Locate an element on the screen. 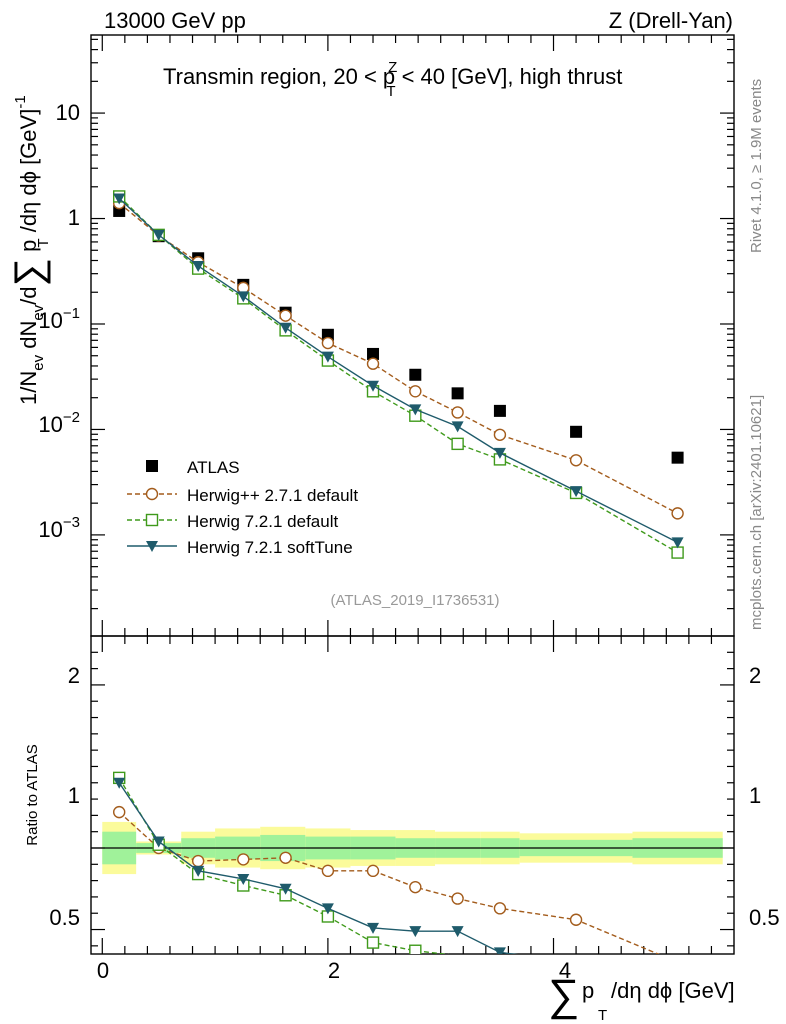  legend-label-atlas: ATLAS is located at coordinates (213, 467).